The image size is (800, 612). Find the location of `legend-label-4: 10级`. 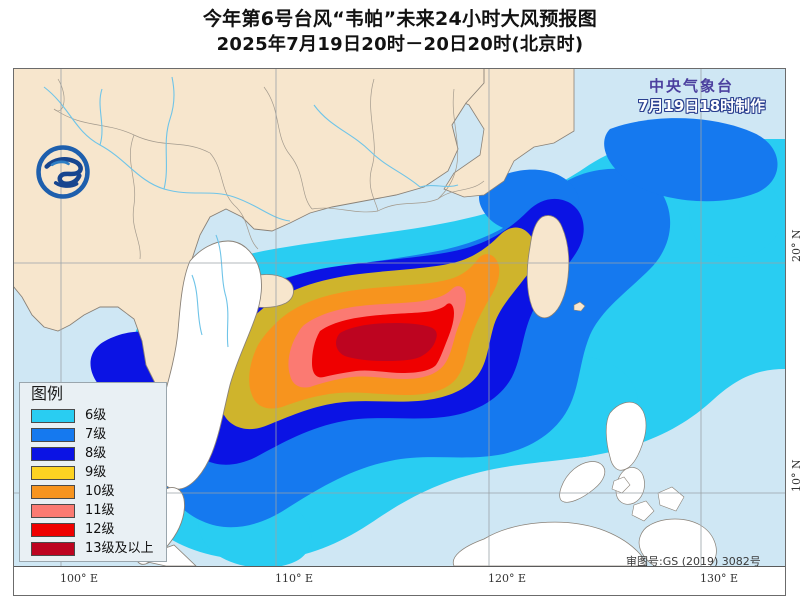

legend-label-4: 10级 is located at coordinates (100, 491).